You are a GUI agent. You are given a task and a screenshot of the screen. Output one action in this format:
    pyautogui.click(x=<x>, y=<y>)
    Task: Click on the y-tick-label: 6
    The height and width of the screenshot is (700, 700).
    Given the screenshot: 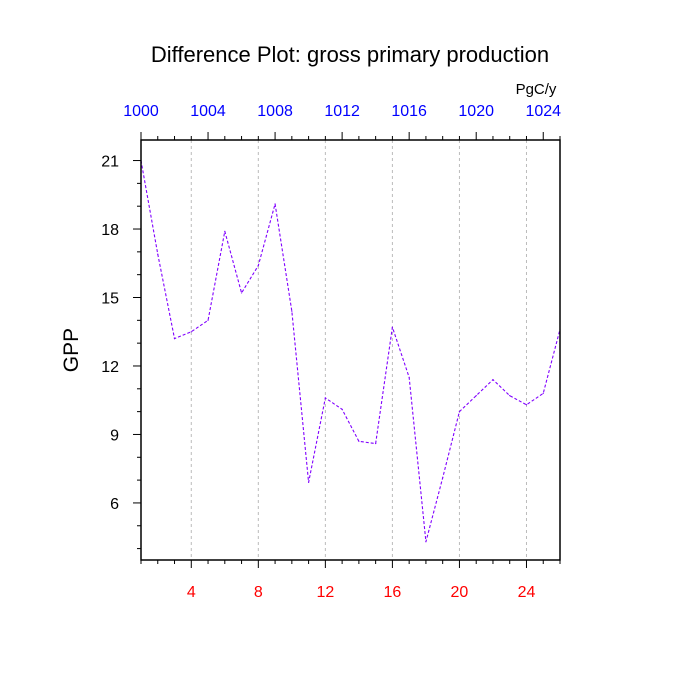 What is the action you would take?
    pyautogui.click(x=114, y=504)
    